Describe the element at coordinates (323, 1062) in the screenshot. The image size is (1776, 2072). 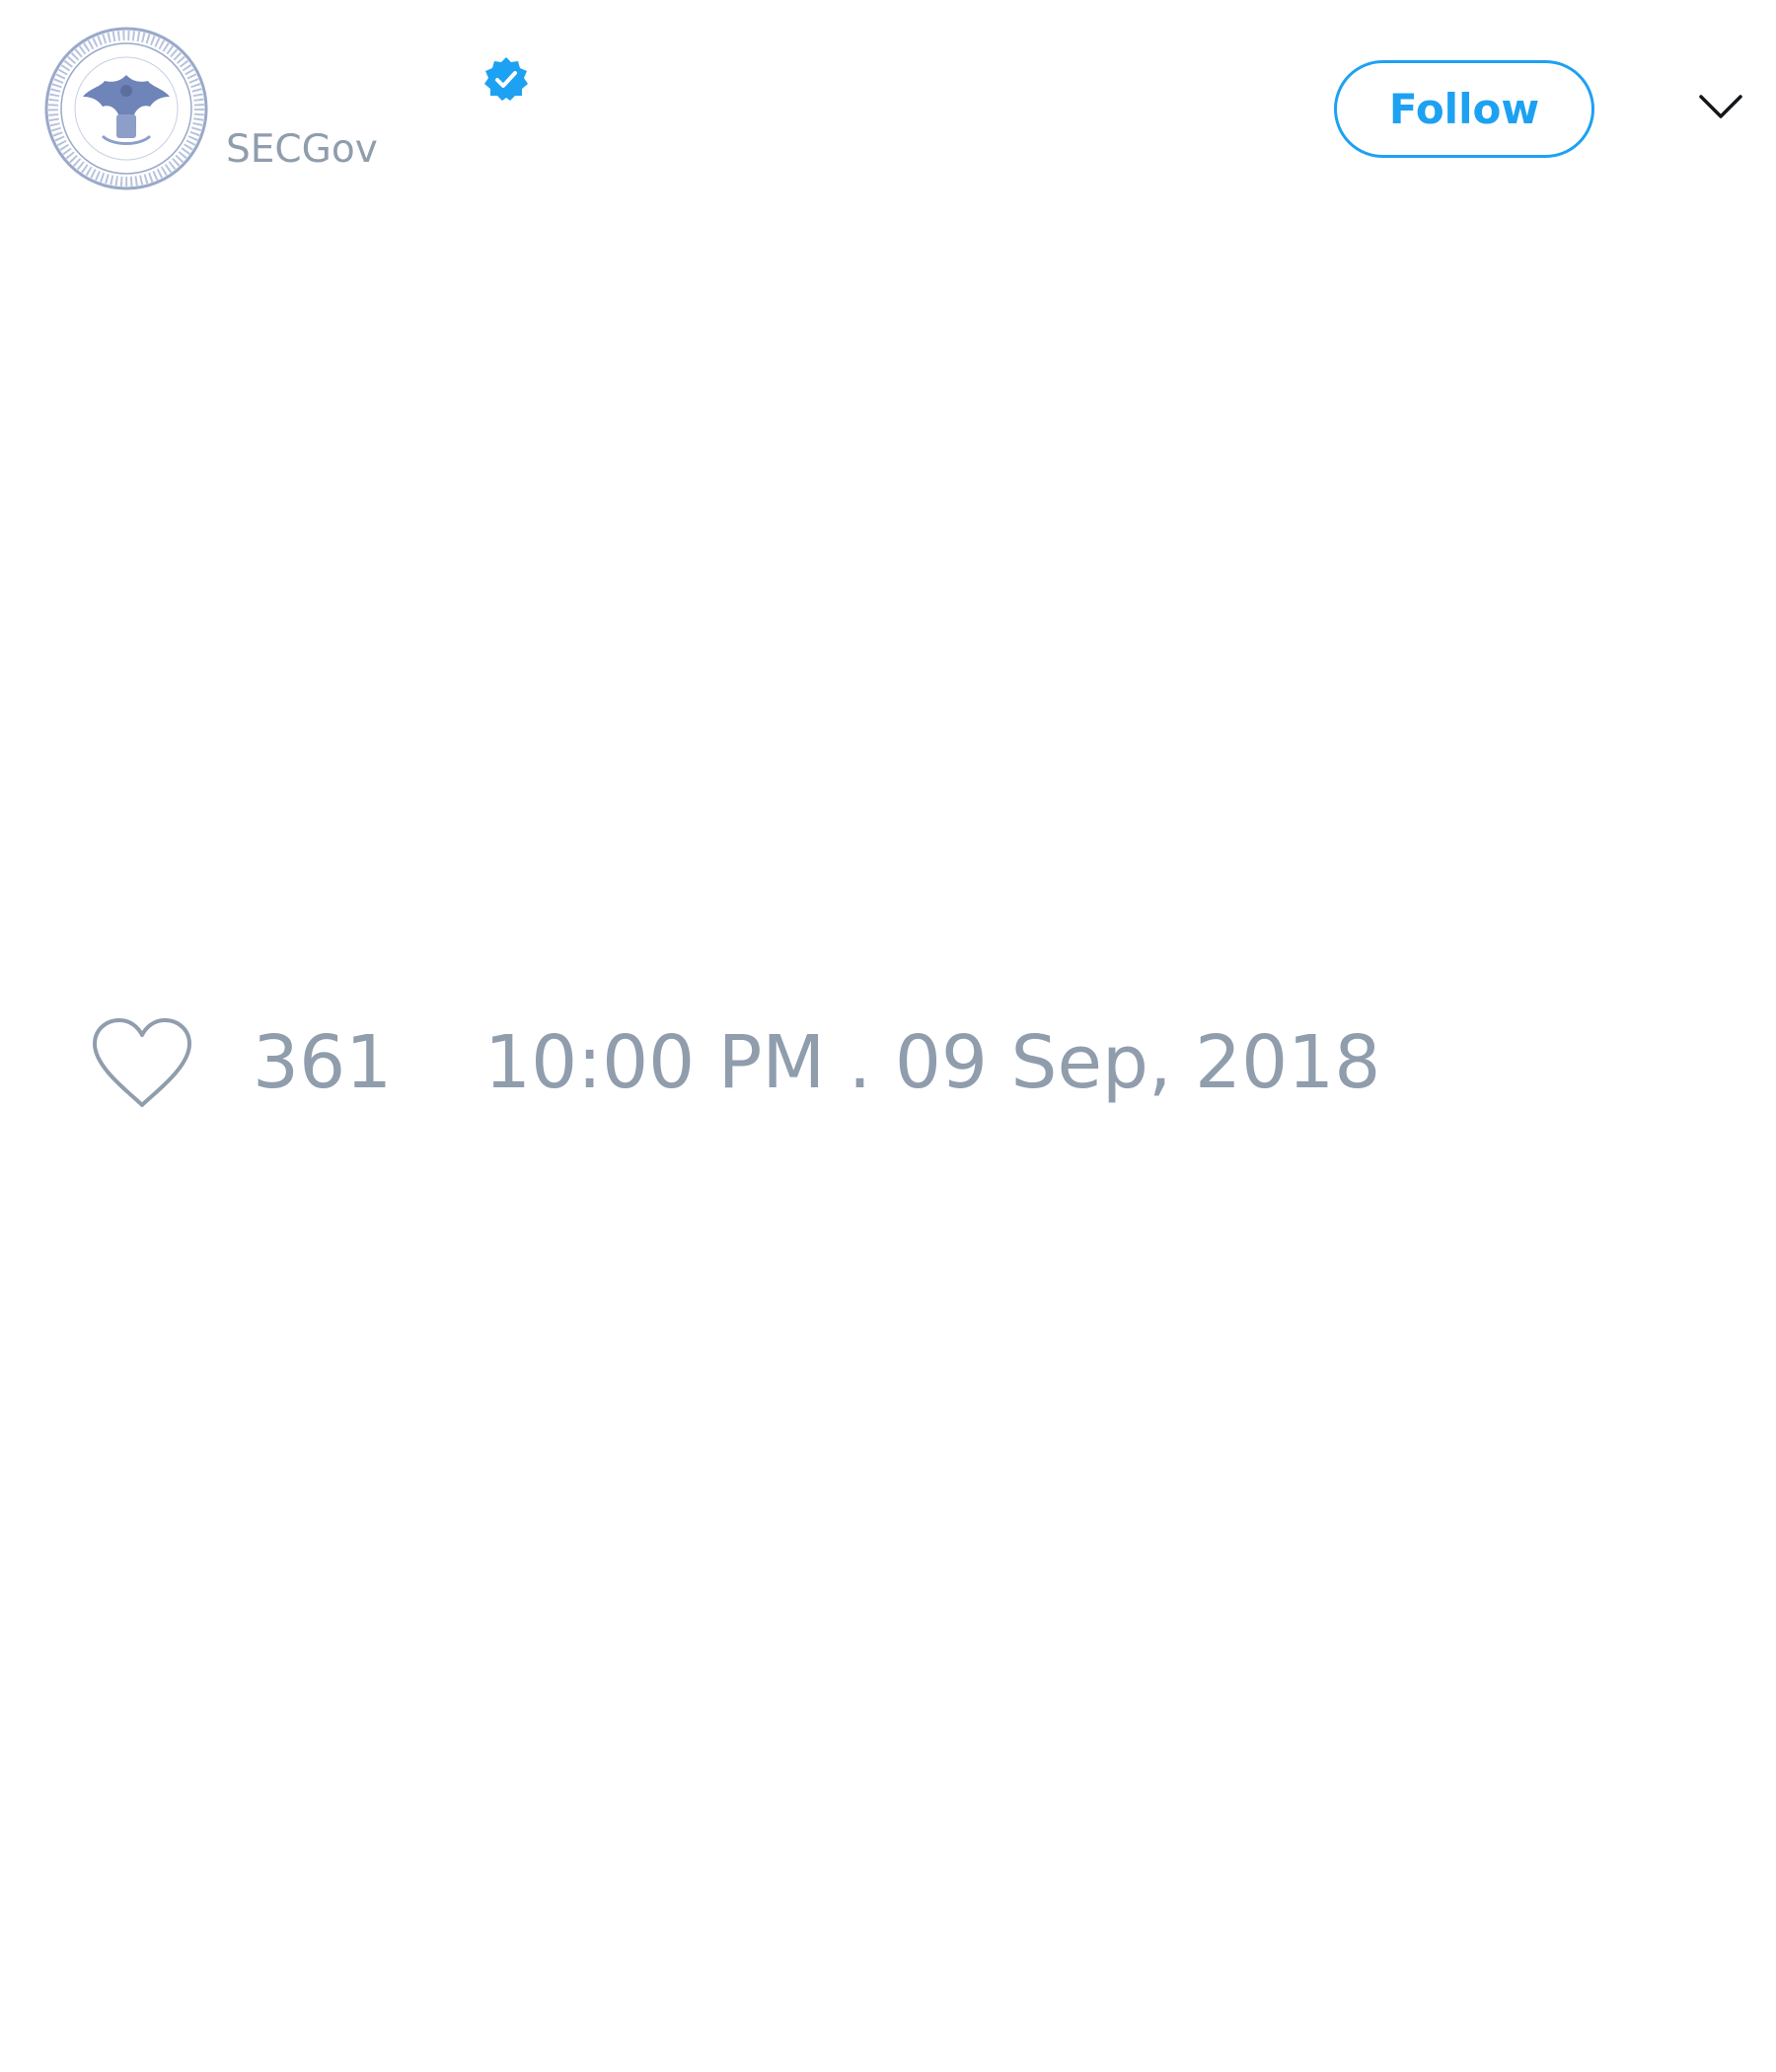
I see `like-count: 361` at that location.